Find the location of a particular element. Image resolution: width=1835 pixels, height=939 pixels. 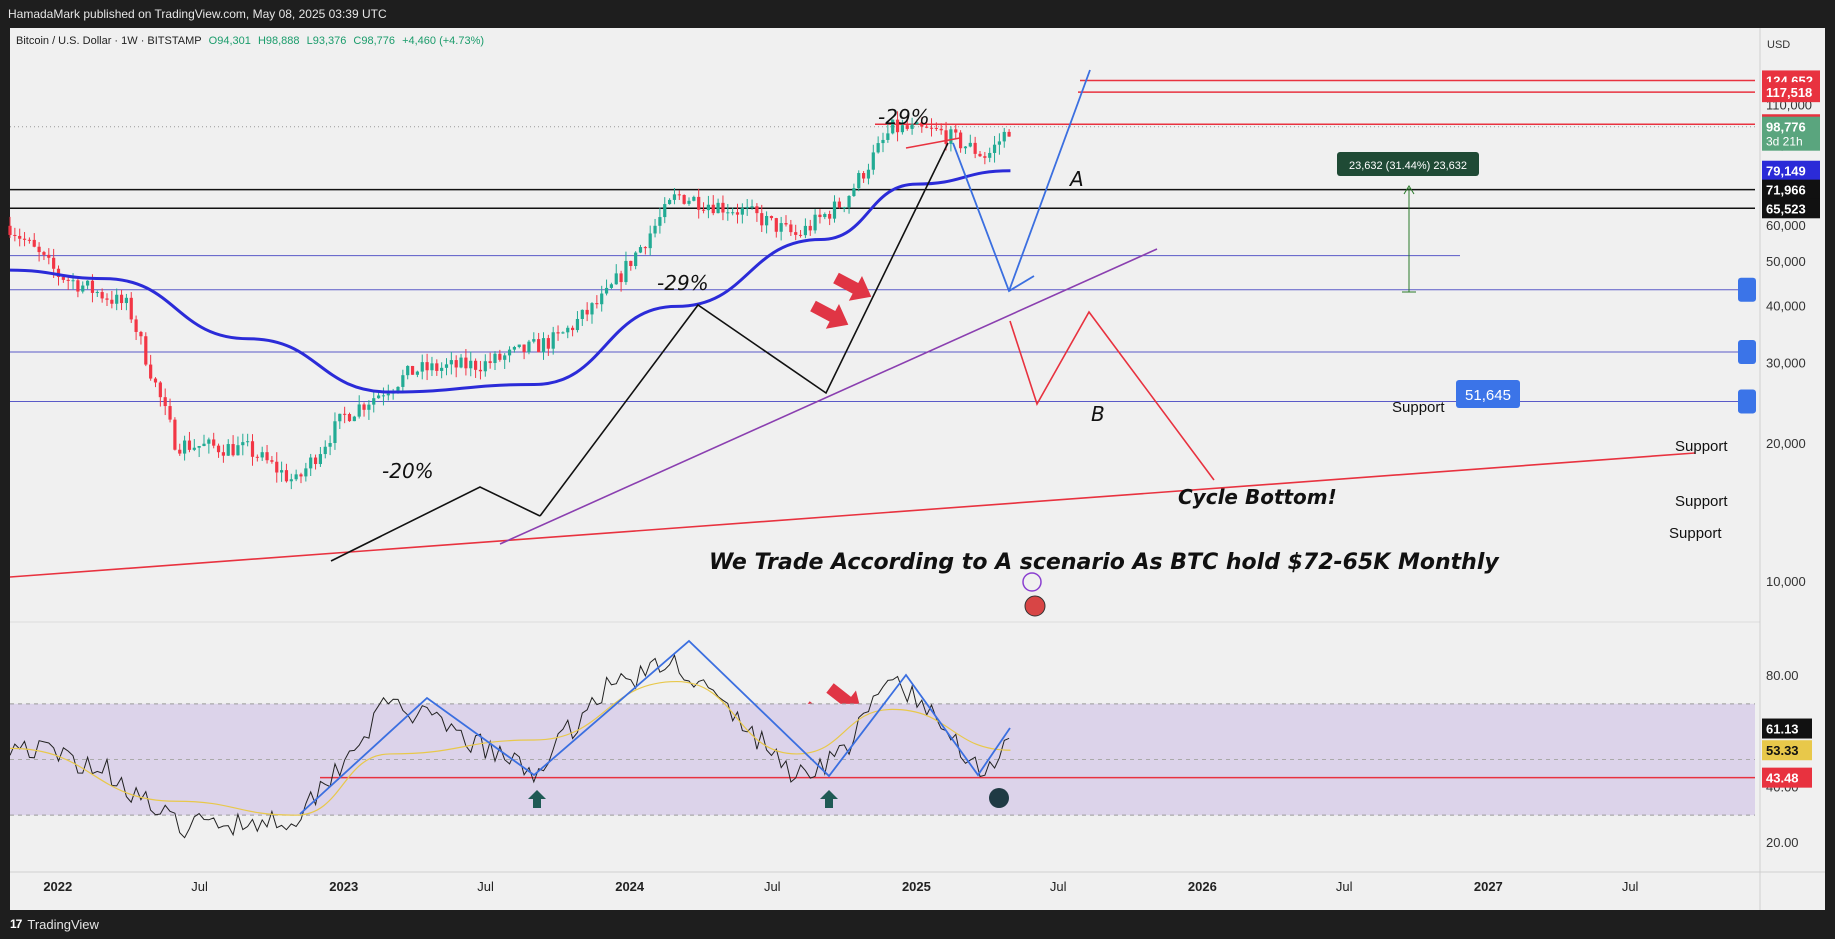

red-arrow-icon is located at coordinates (852, 286).